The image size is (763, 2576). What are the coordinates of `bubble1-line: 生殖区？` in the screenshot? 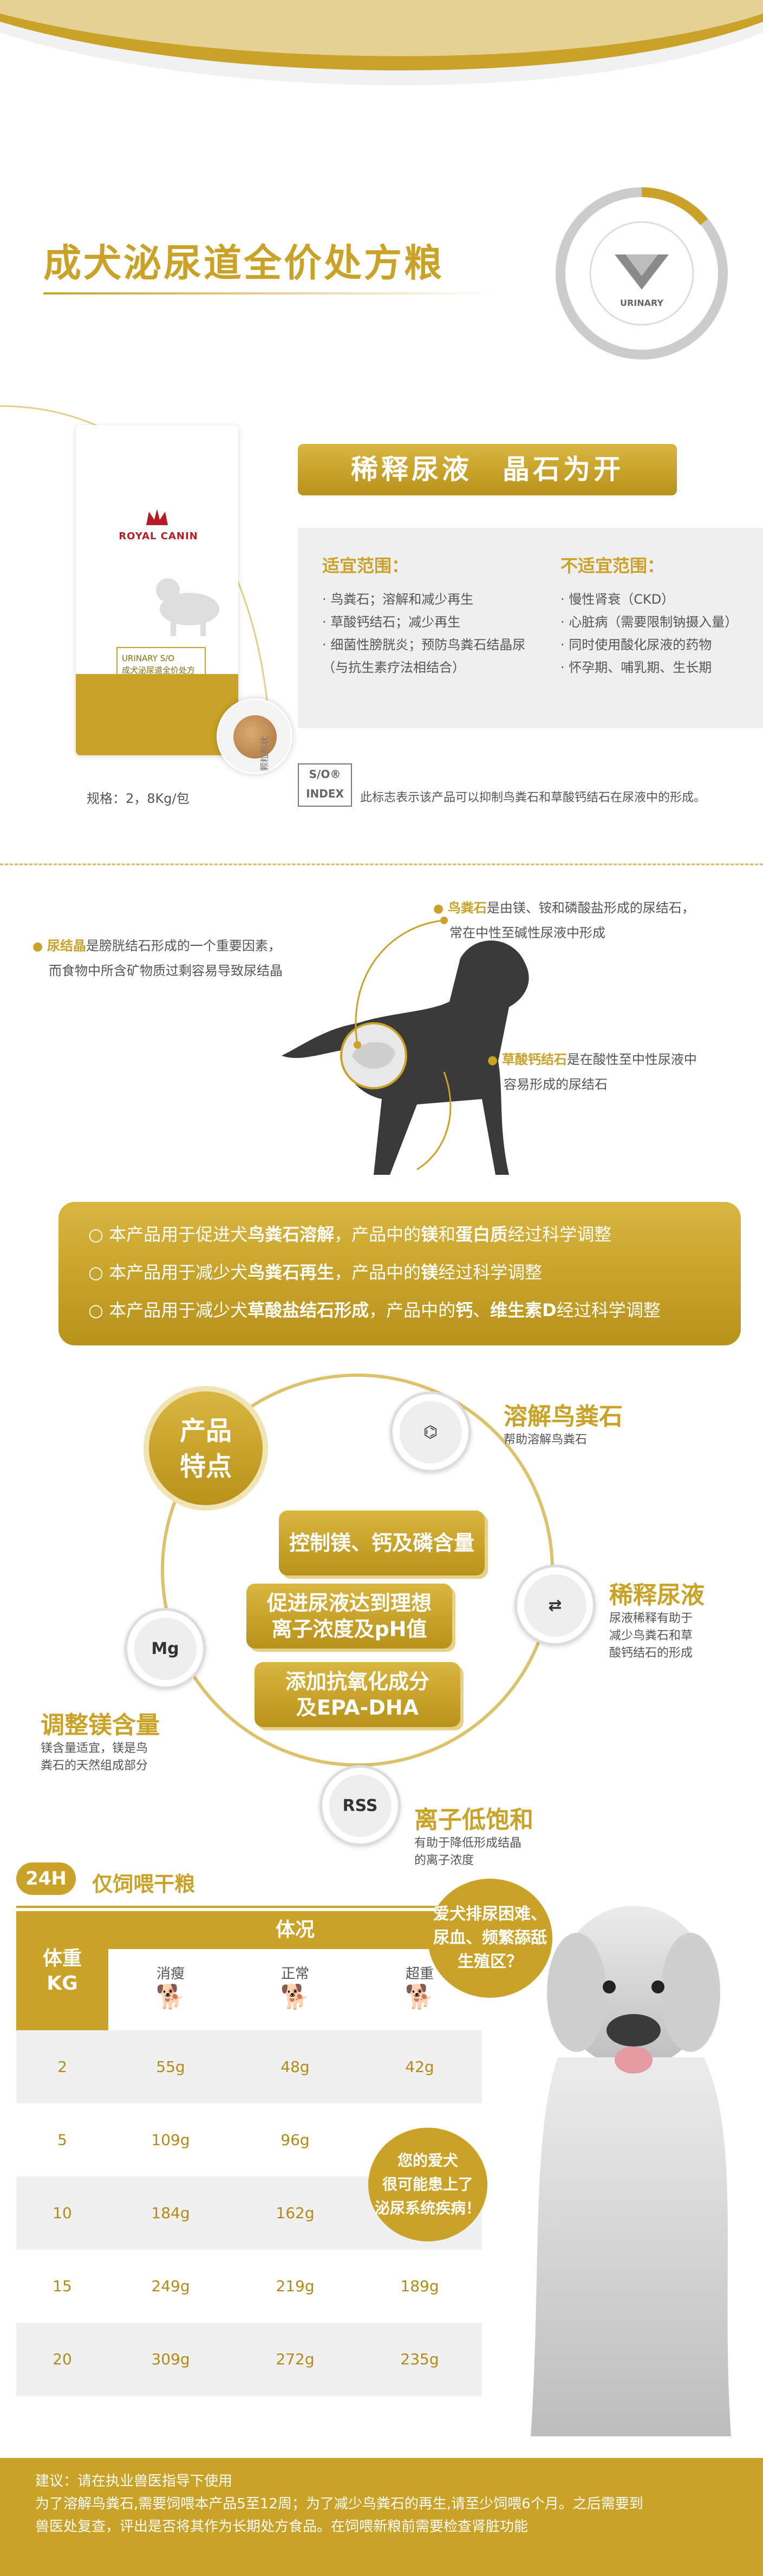 It's located at (490, 1961).